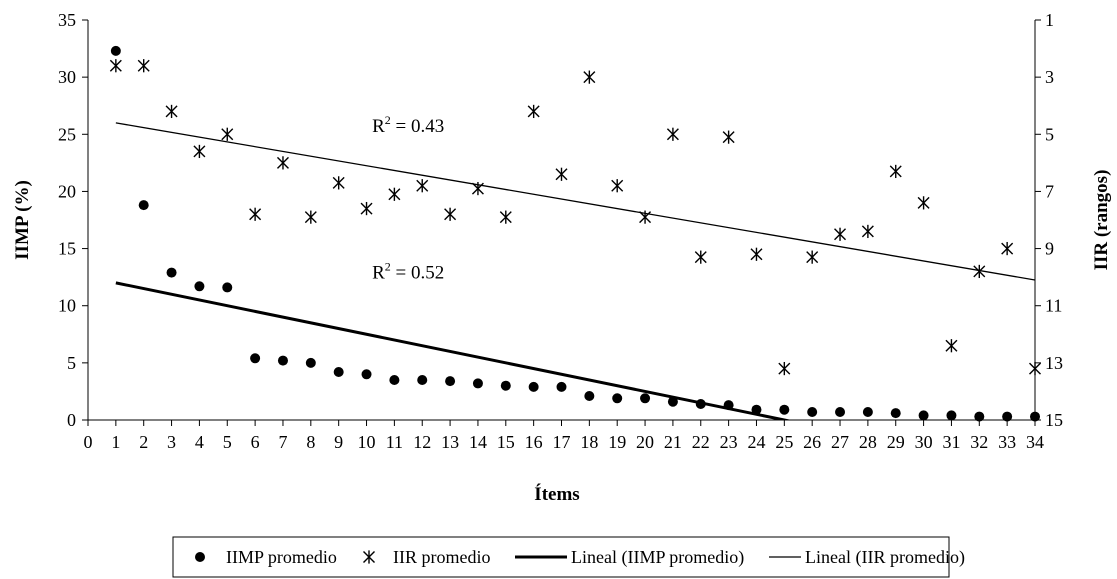 The image size is (1117, 579). I want to click on x-tick-label: 27, so click(840, 442).